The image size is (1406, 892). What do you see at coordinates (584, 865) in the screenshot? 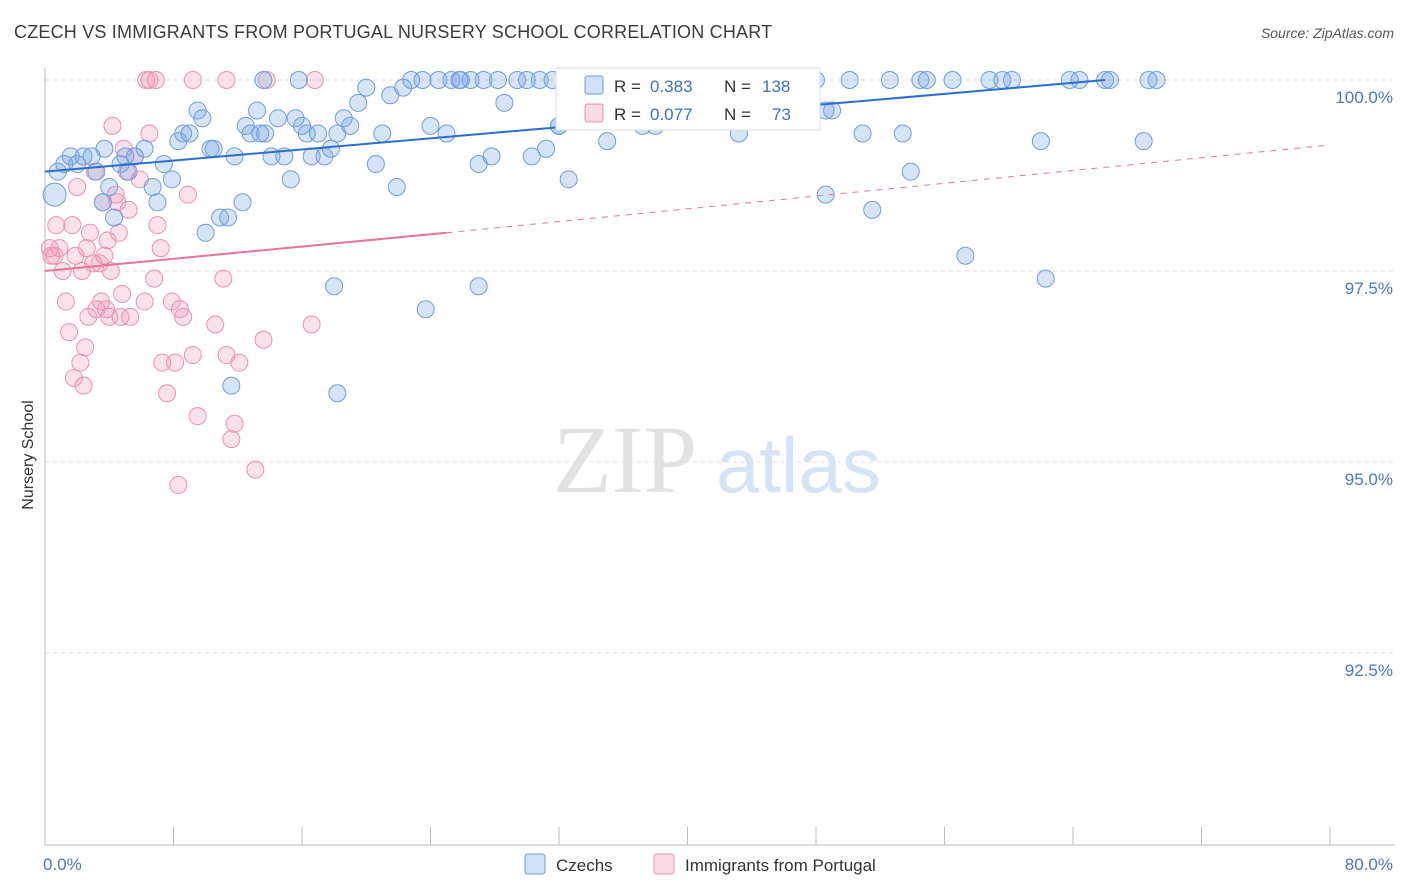
I see `bottom-legend-czechs: Czechs` at bounding box center [584, 865].